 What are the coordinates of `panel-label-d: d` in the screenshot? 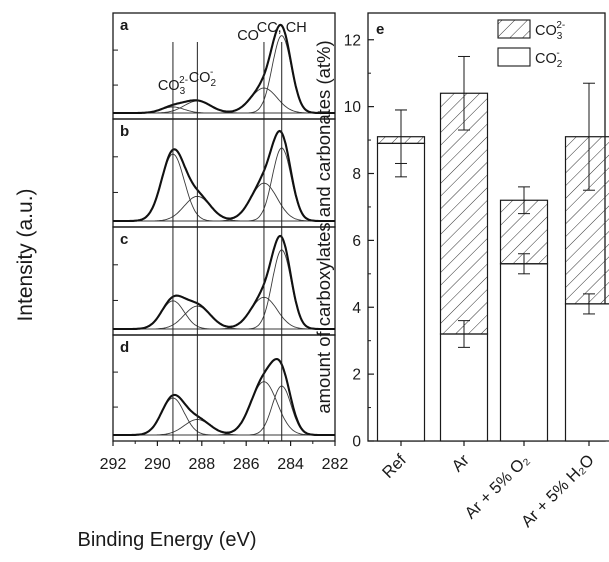 It's located at (124, 347).